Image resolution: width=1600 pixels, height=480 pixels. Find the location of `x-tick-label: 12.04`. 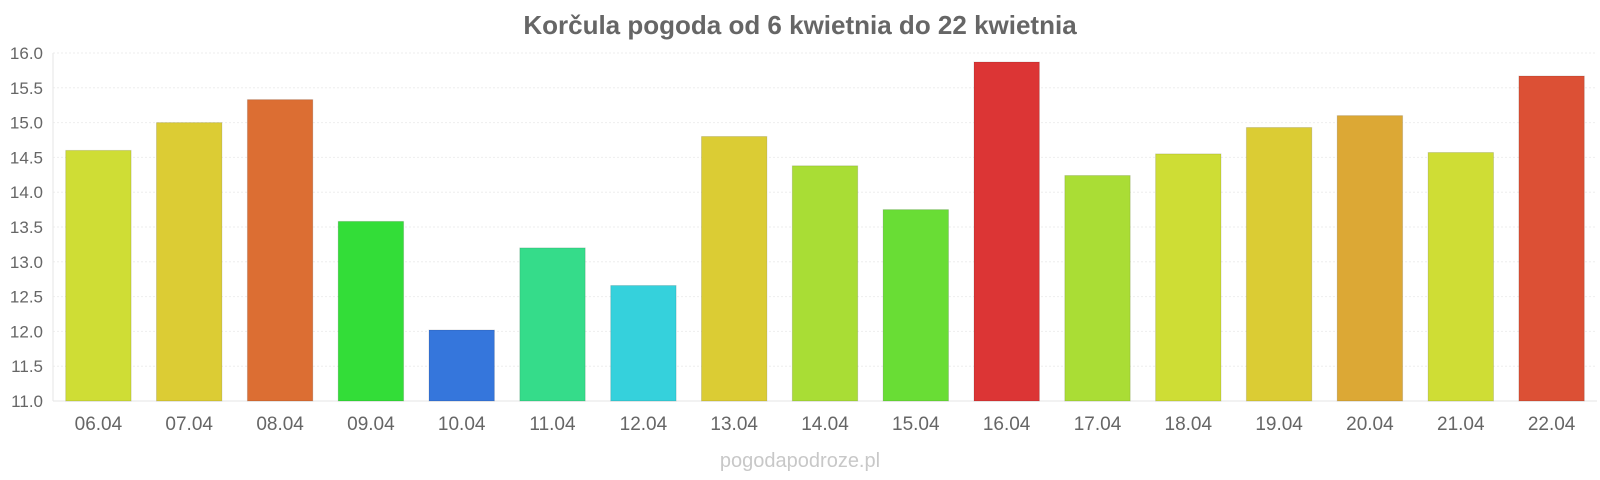

x-tick-label: 12.04 is located at coordinates (644, 424).